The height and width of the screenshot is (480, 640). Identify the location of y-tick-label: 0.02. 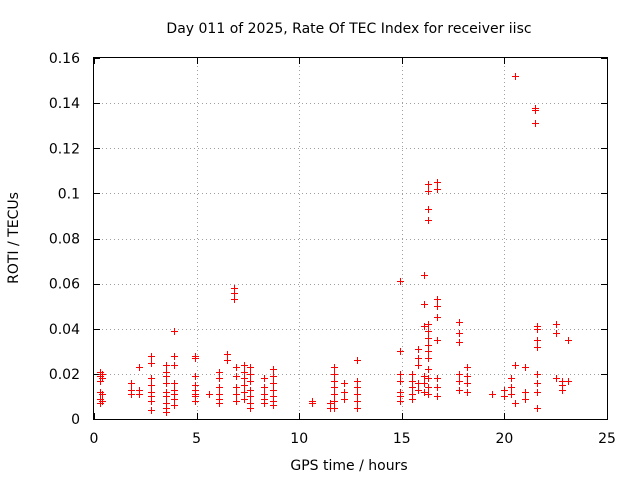
(64, 375).